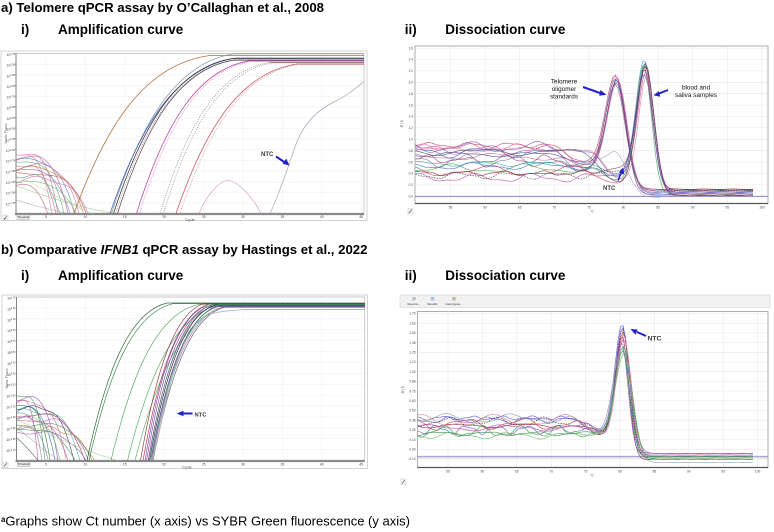 The height and width of the screenshot is (532, 774). I want to click on svg-text: 1.25, so click(412, 353).